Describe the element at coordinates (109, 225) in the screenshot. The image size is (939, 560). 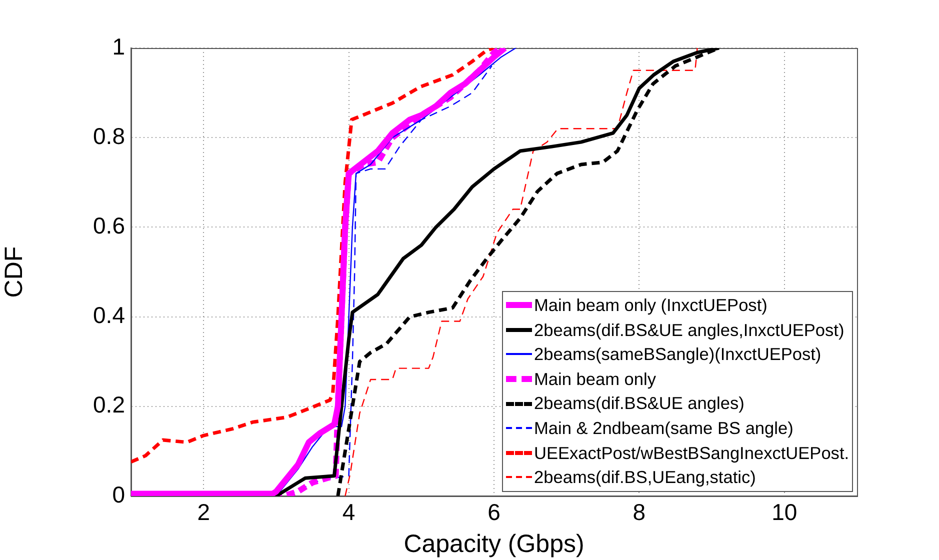
I see `y-tick-label: 0.6` at that location.